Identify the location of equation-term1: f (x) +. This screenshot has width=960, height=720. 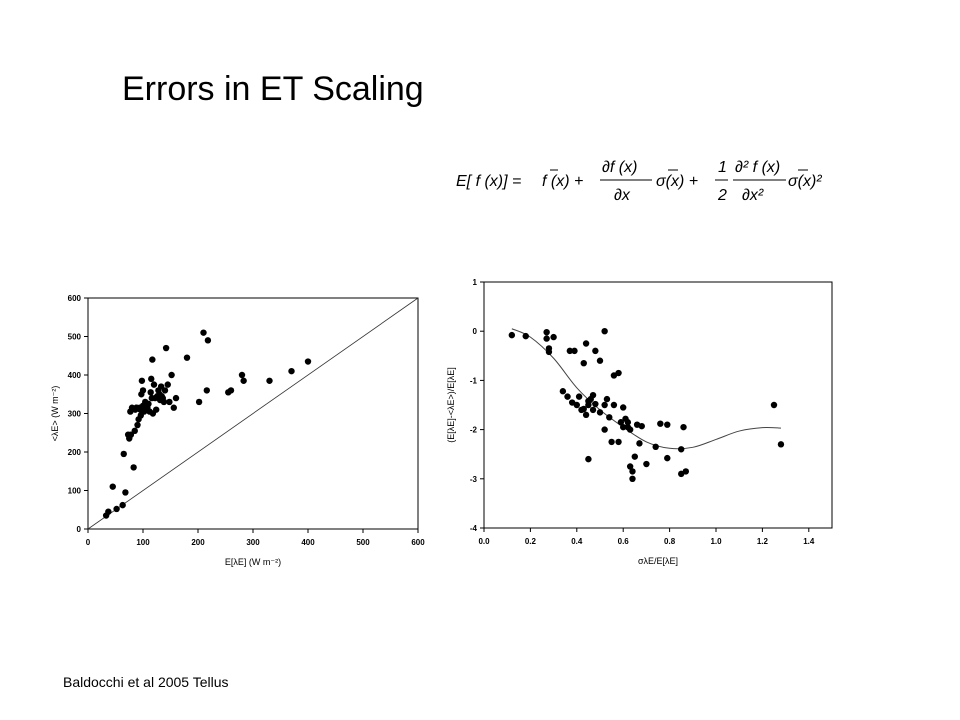
(562, 181).